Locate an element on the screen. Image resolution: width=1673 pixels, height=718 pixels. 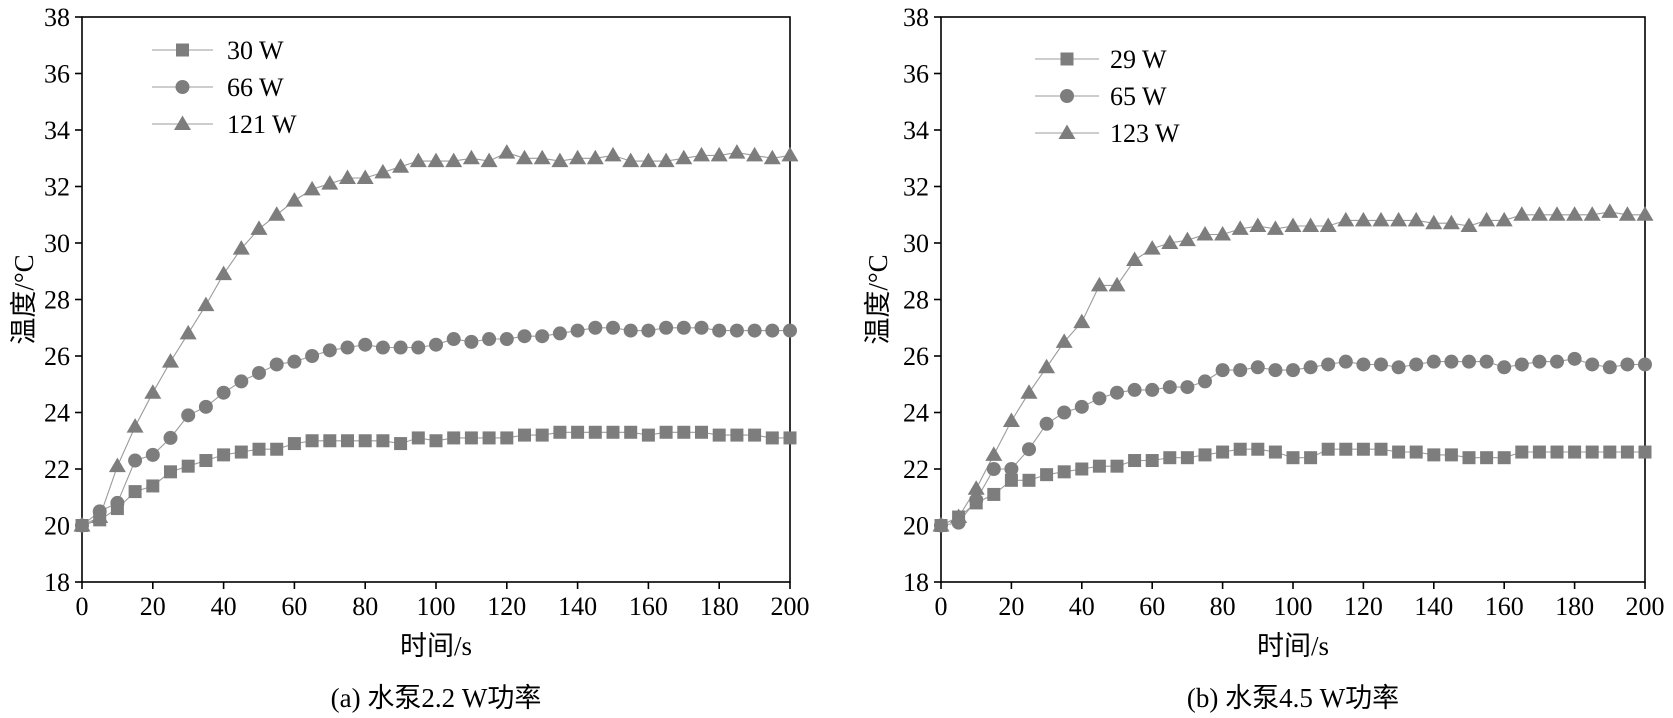
x-tick-label: 20 is located at coordinates (1011, 606).